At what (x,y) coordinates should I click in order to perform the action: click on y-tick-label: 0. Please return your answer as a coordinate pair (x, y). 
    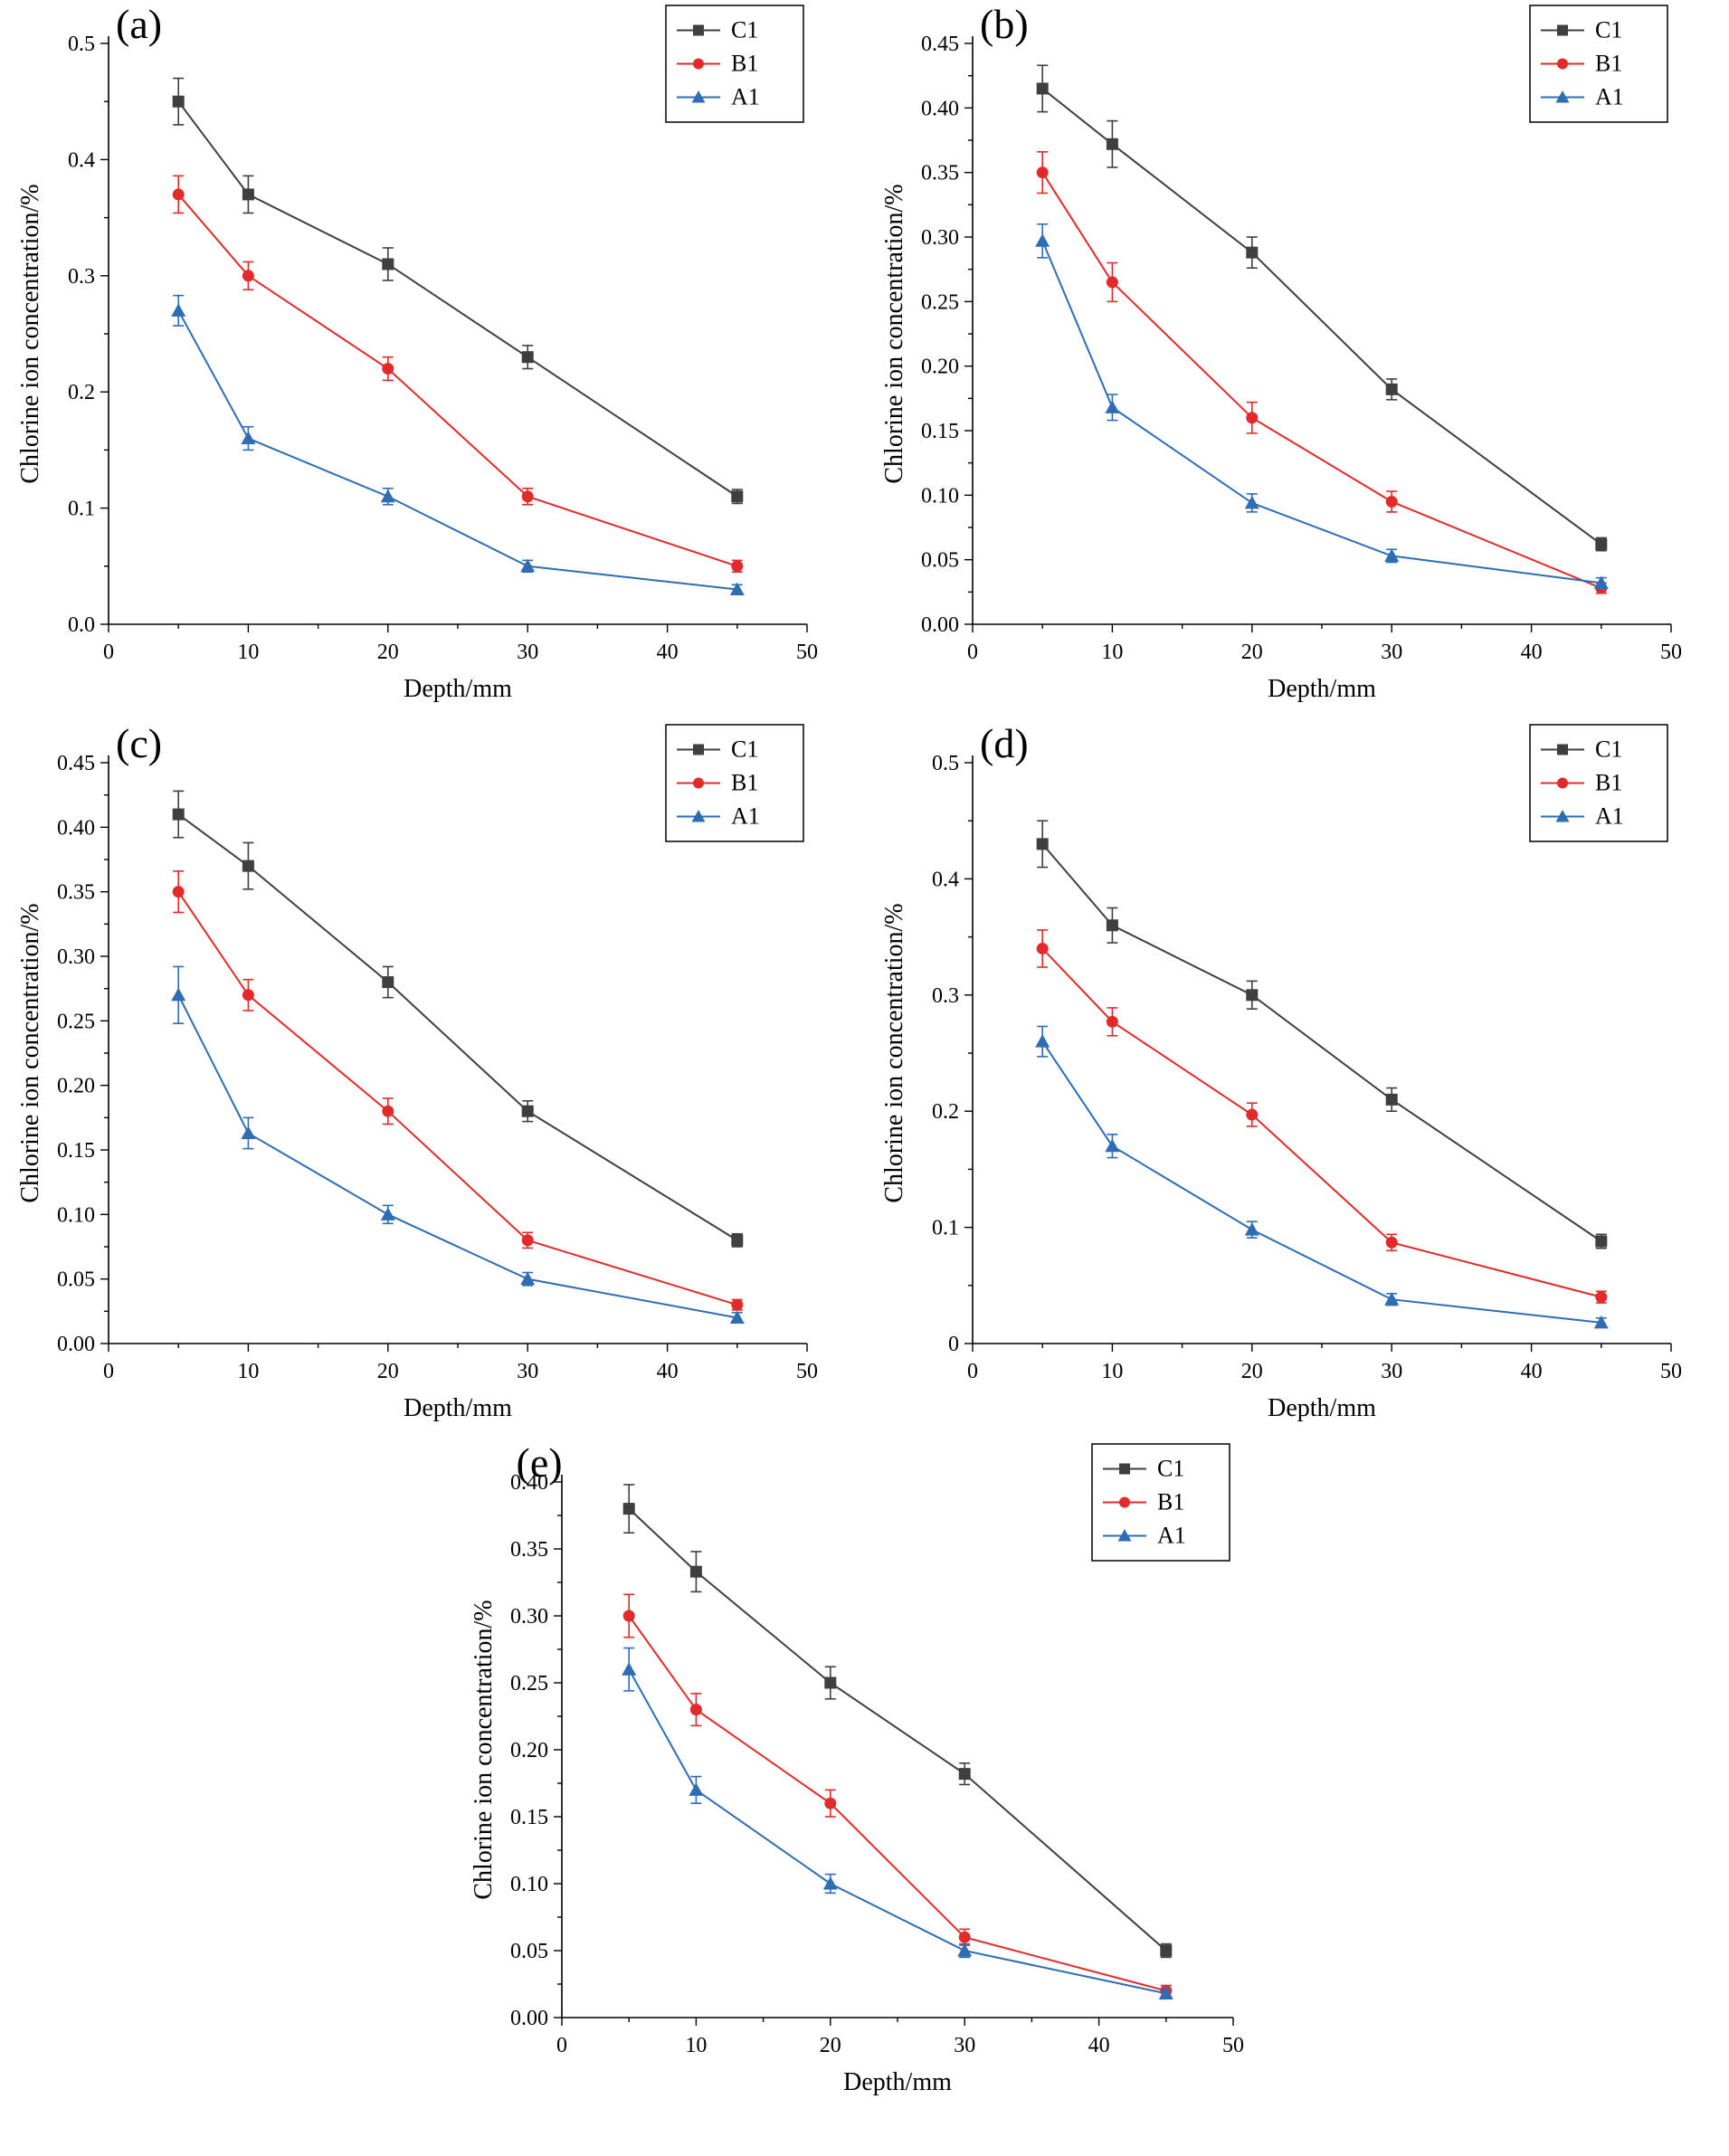
    Looking at the image, I should click on (954, 1344).